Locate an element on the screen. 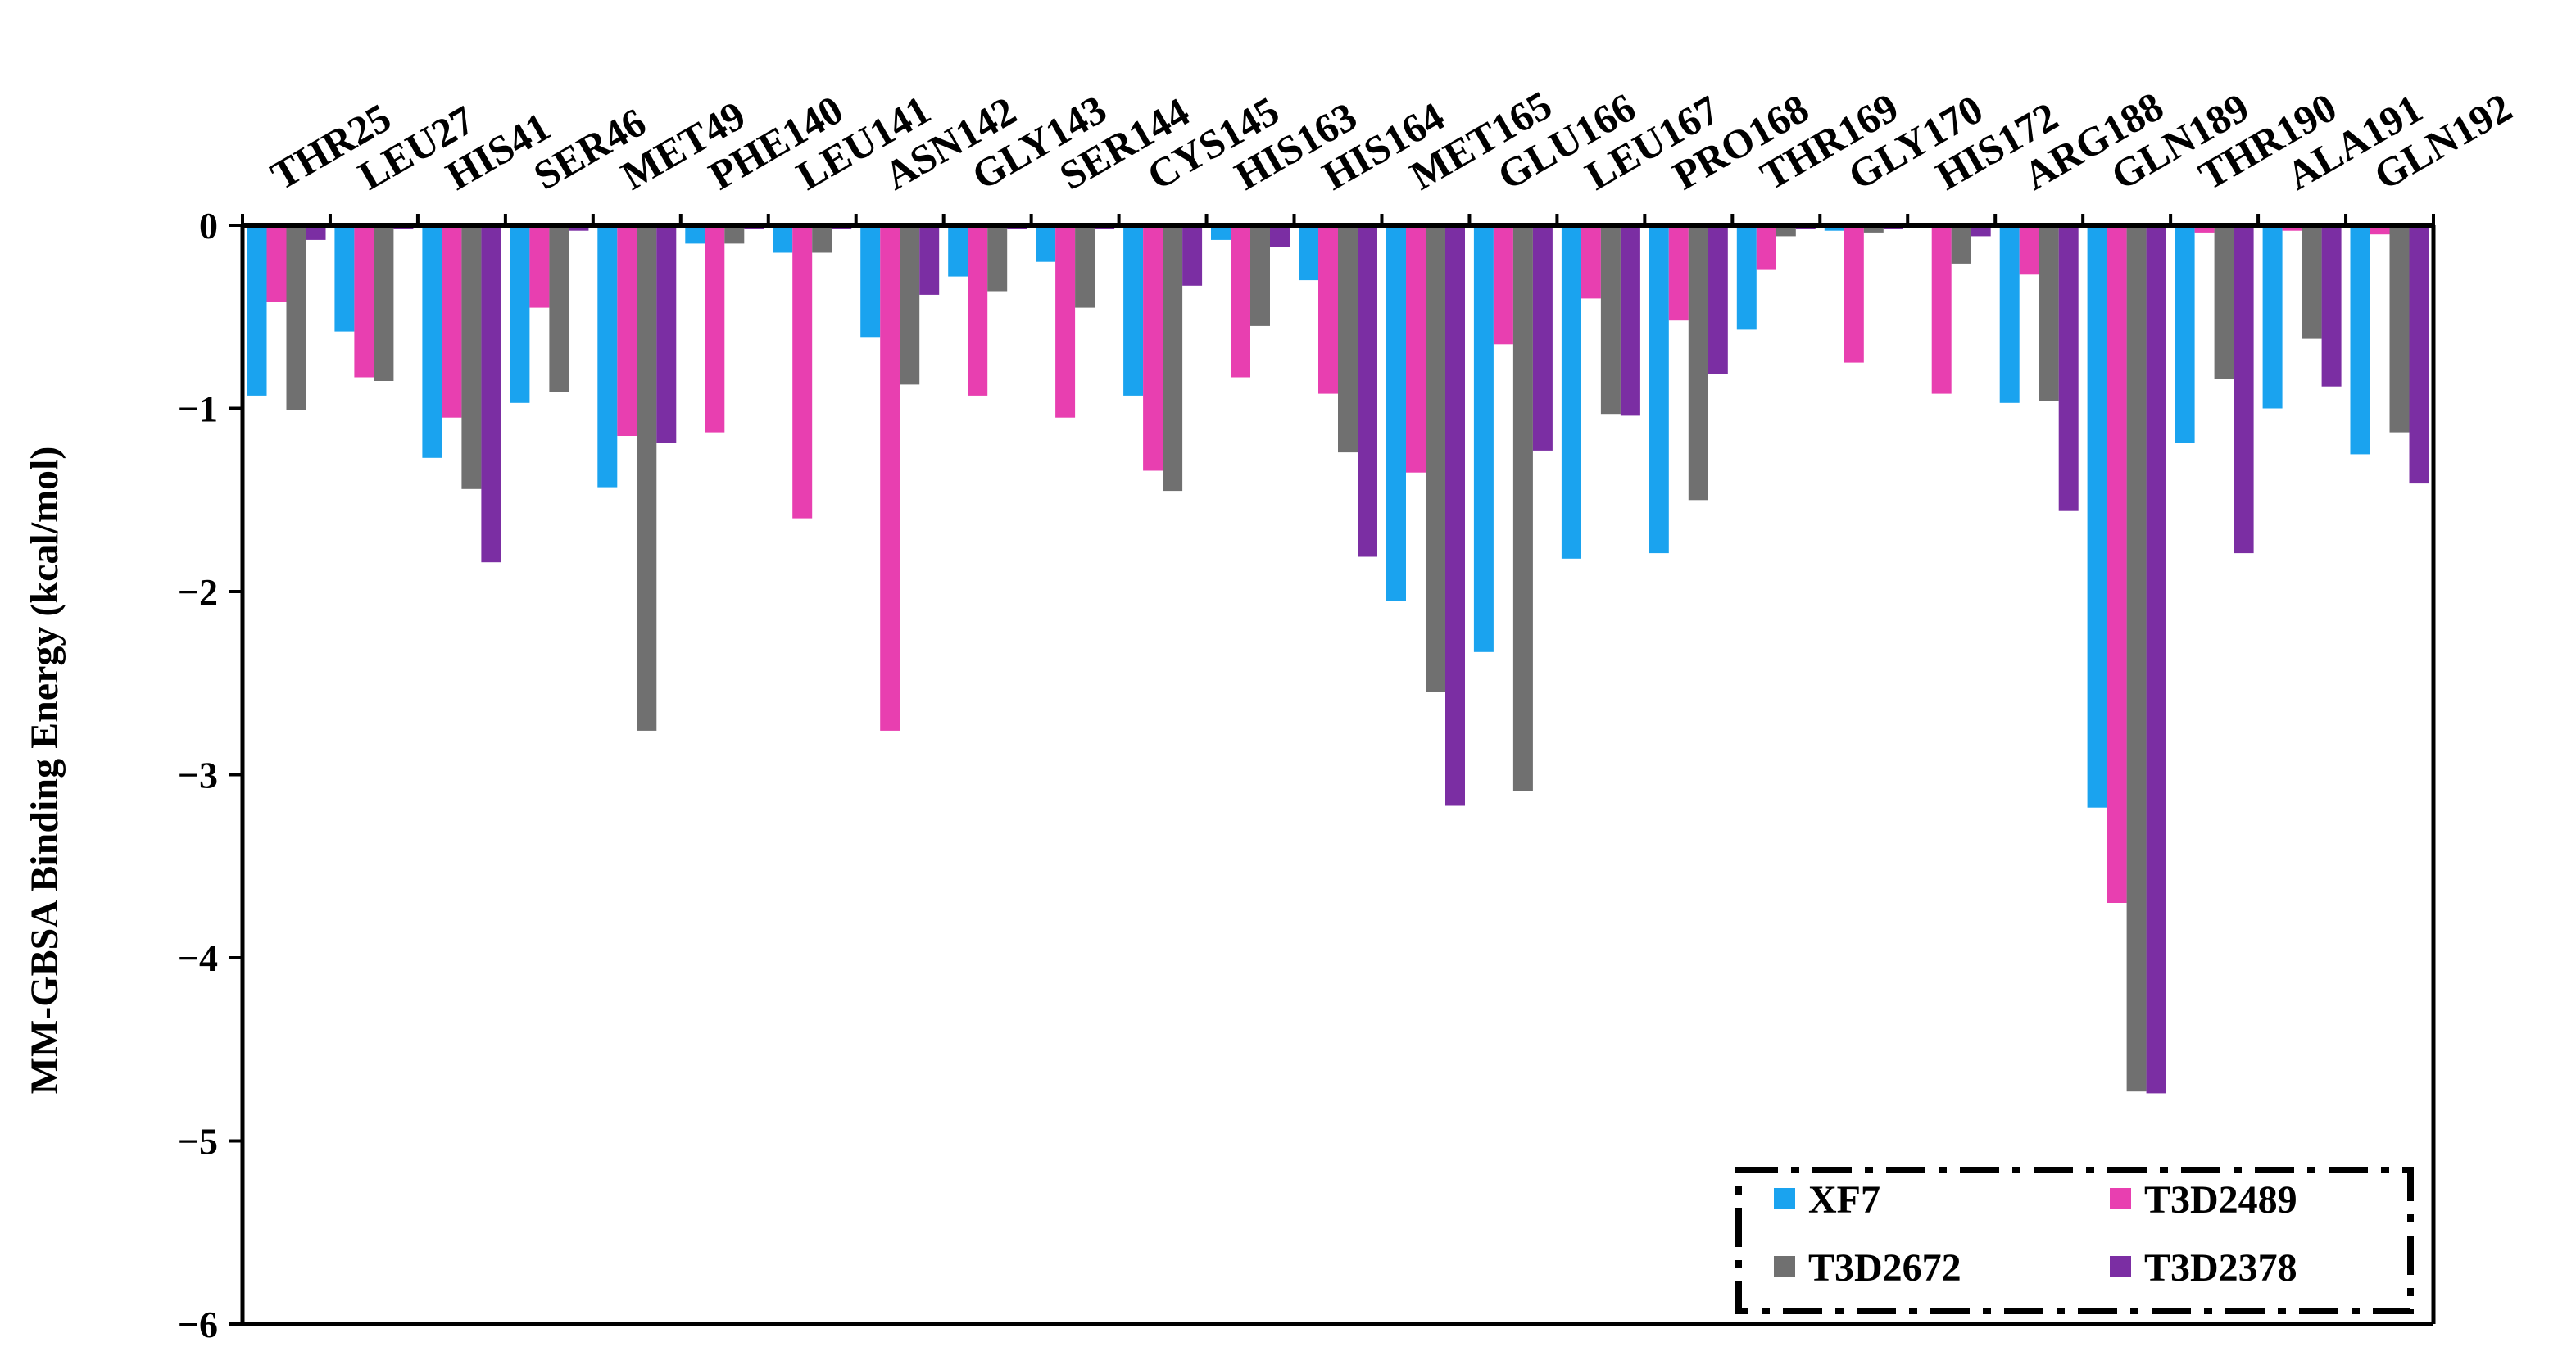 Image resolution: width=2576 pixels, height=1365 pixels. legend-swatch-t3d2489 is located at coordinates (2120, 1198).